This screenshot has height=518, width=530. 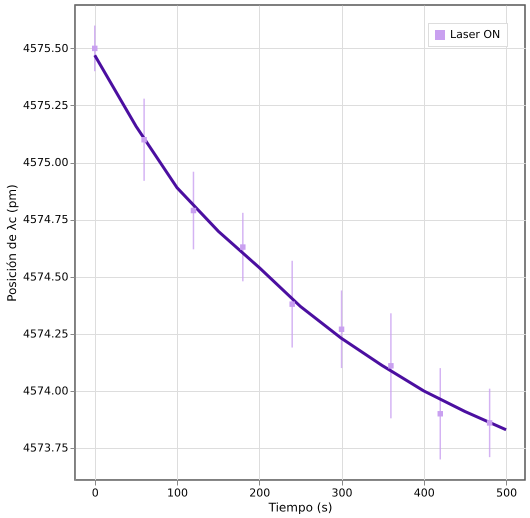 I want to click on y-tick-label: 4575.50, so click(x=45, y=48).